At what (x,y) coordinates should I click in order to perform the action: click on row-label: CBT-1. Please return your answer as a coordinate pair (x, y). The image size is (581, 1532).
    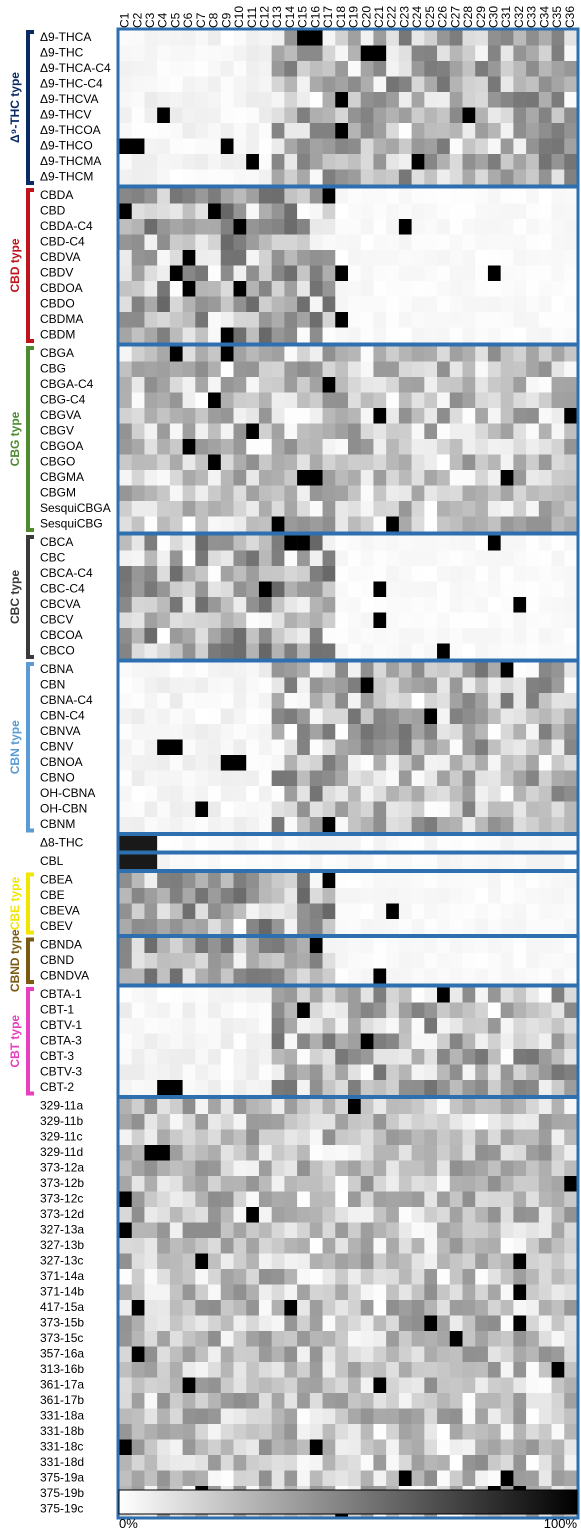
    Looking at the image, I should click on (57, 1009).